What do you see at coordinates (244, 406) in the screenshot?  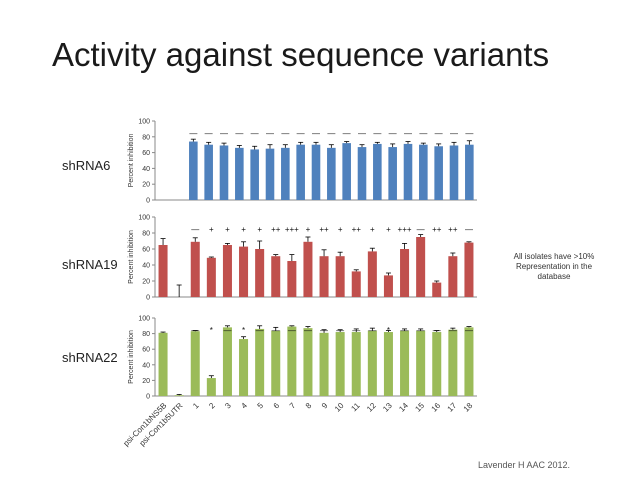 I see `x-tick-label: 4` at bounding box center [244, 406].